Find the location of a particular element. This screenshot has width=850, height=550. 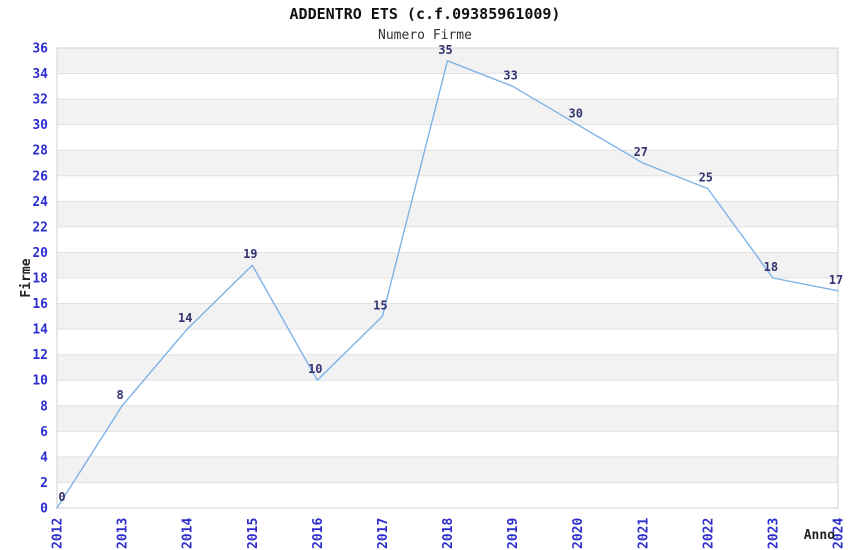

y-tick-label: 16 is located at coordinates (40, 304).